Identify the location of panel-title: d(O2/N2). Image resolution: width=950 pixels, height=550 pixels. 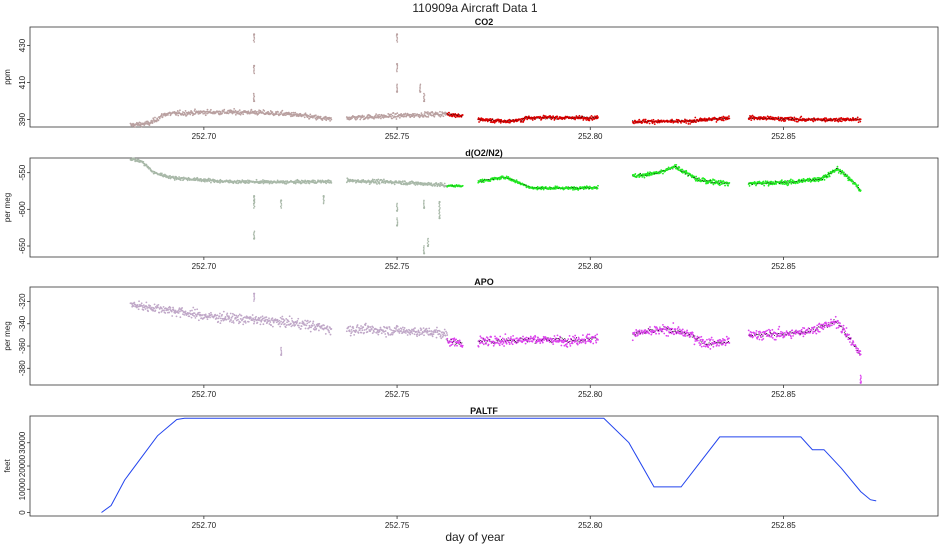
(484, 153).